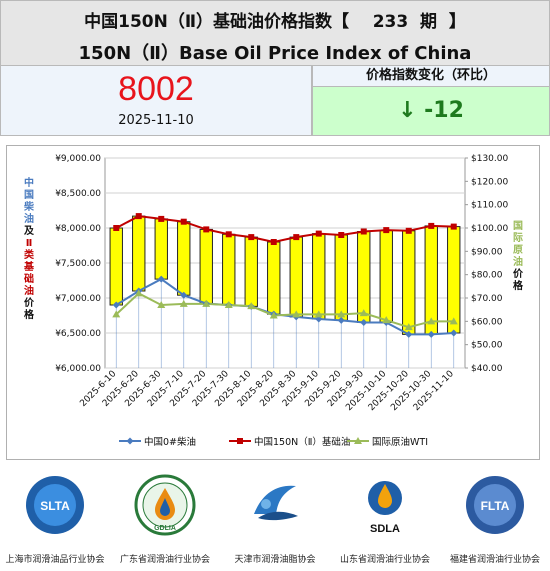 Image resolution: width=550 pixels, height=571 pixels. What do you see at coordinates (55, 505) in the screenshot?
I see `slta-logo-icon: SLTA` at bounding box center [55, 505].